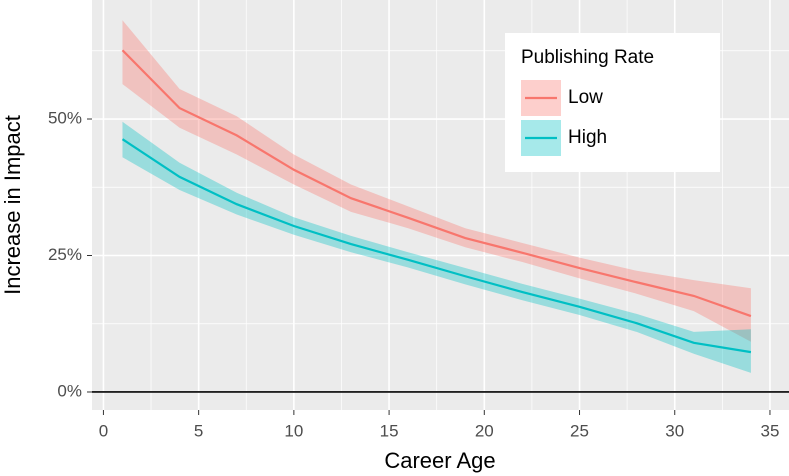  I want to click on x-tick-label: 30, so click(674, 430).